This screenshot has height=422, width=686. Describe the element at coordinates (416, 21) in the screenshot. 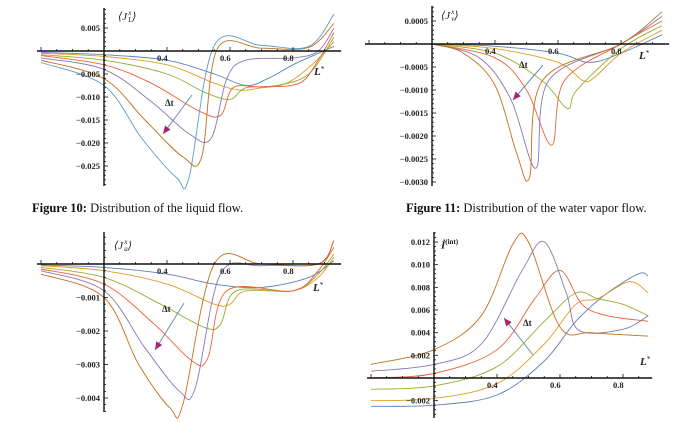

I see `y-tick-label: 0.0005` at that location.